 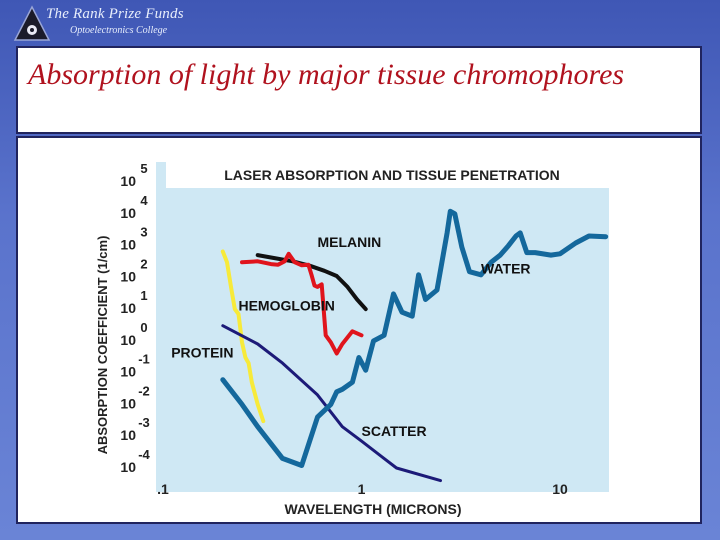 I want to click on series-label-water: WATER, so click(x=506, y=269).